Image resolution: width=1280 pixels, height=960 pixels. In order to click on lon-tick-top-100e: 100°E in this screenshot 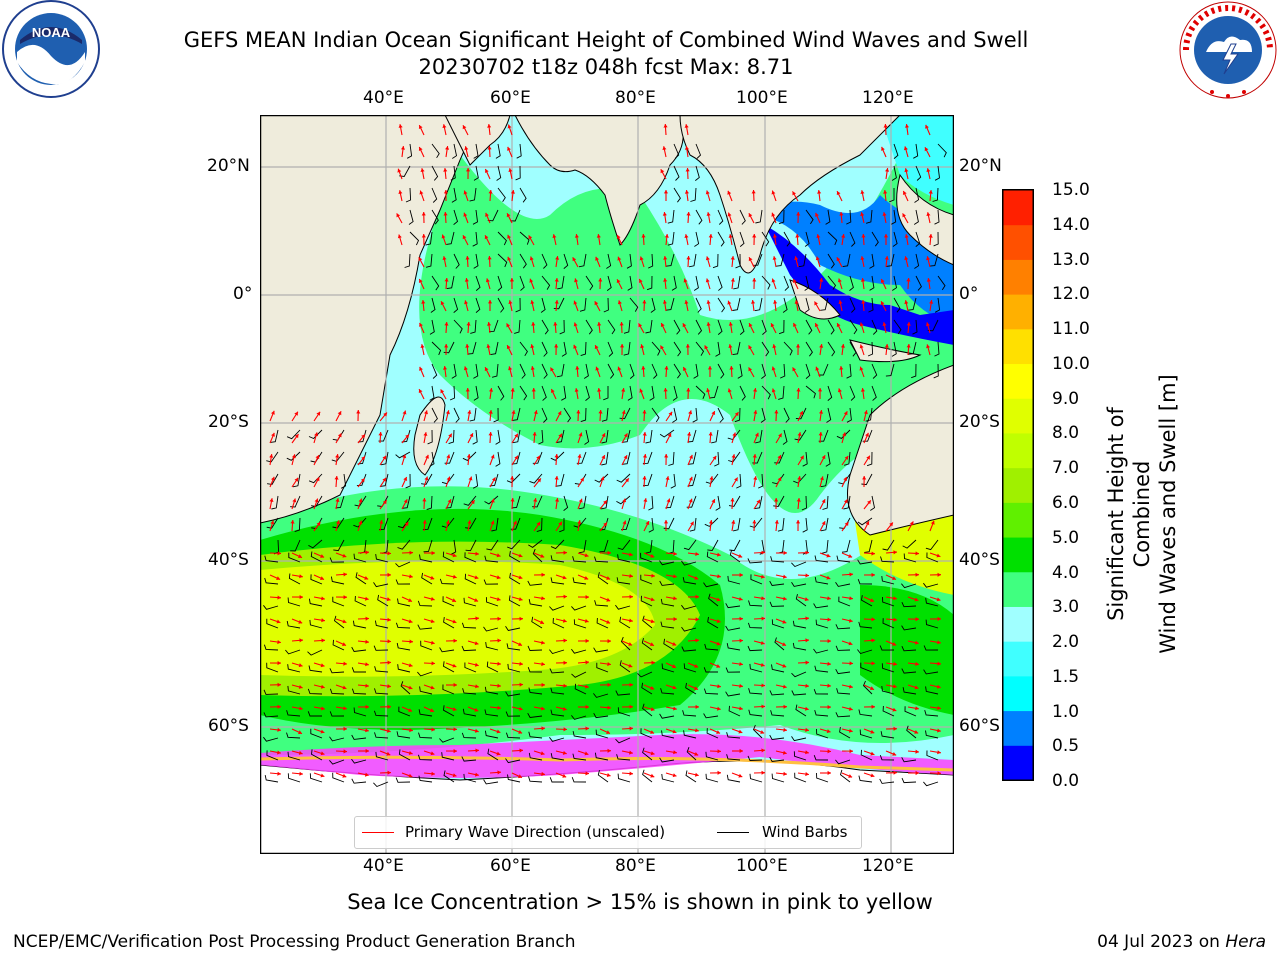, I will do `click(762, 98)`.